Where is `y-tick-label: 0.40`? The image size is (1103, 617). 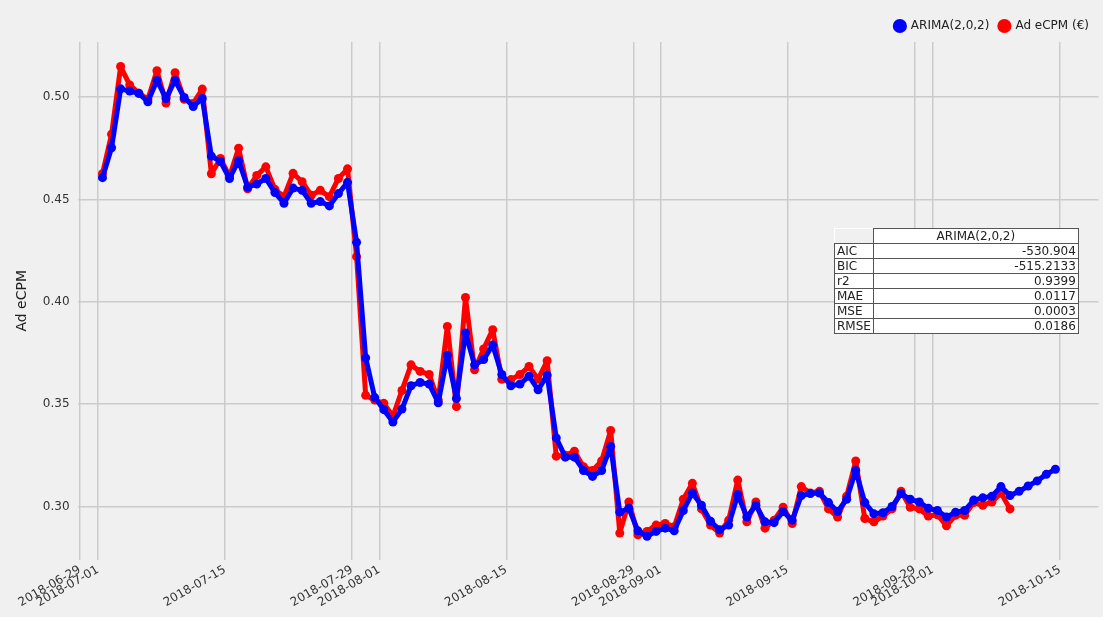 y-tick-label: 0.40 is located at coordinates (56, 300).